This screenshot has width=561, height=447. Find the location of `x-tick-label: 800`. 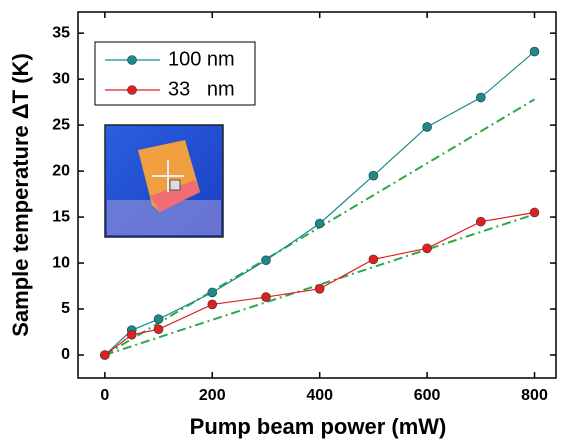

x-tick-label: 800 is located at coordinates (534, 395).